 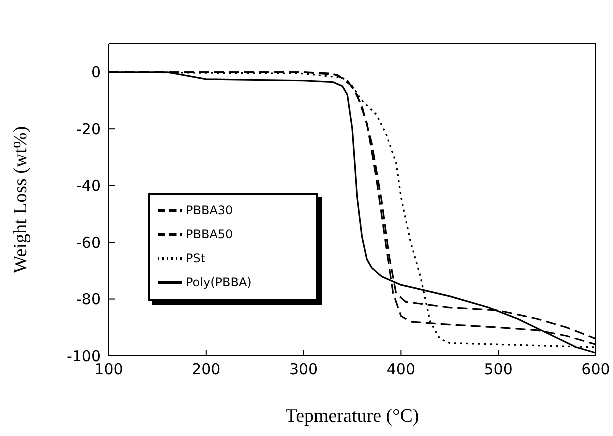 I want to click on y-tick-label: -80, so click(x=88, y=299).